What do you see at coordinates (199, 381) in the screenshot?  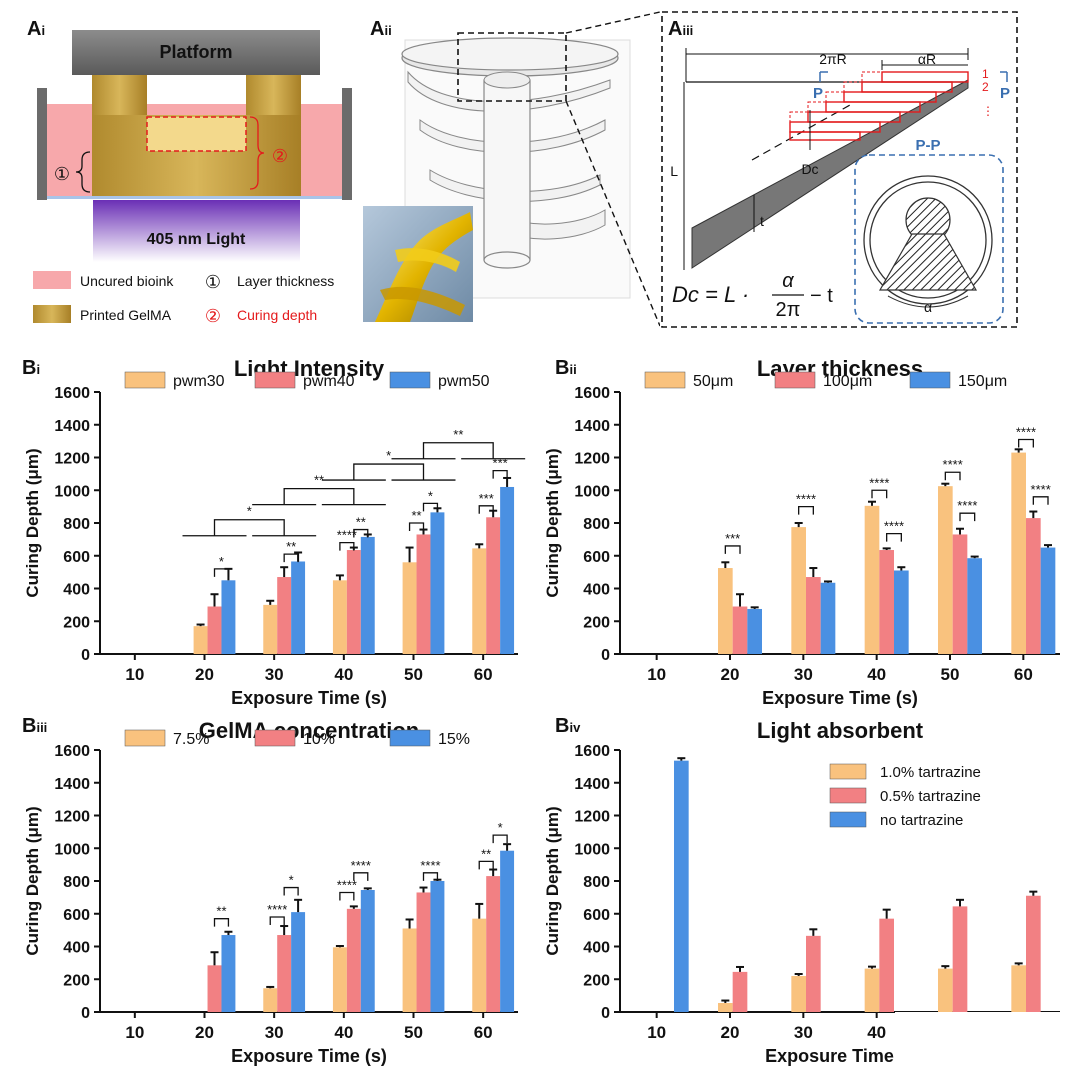 I see `legend-label: pwm30` at bounding box center [199, 381].